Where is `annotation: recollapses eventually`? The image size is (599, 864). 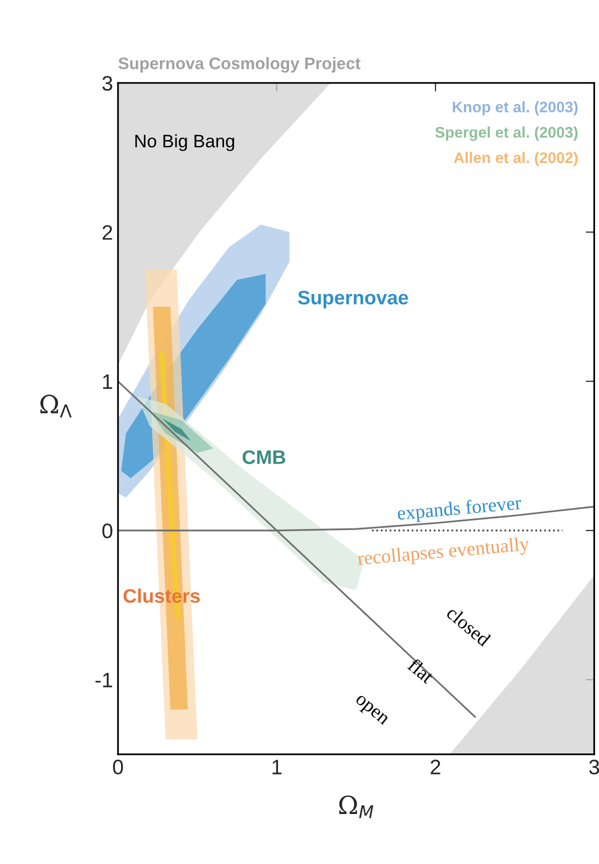 annotation: recollapses eventually is located at coordinates (443, 553).